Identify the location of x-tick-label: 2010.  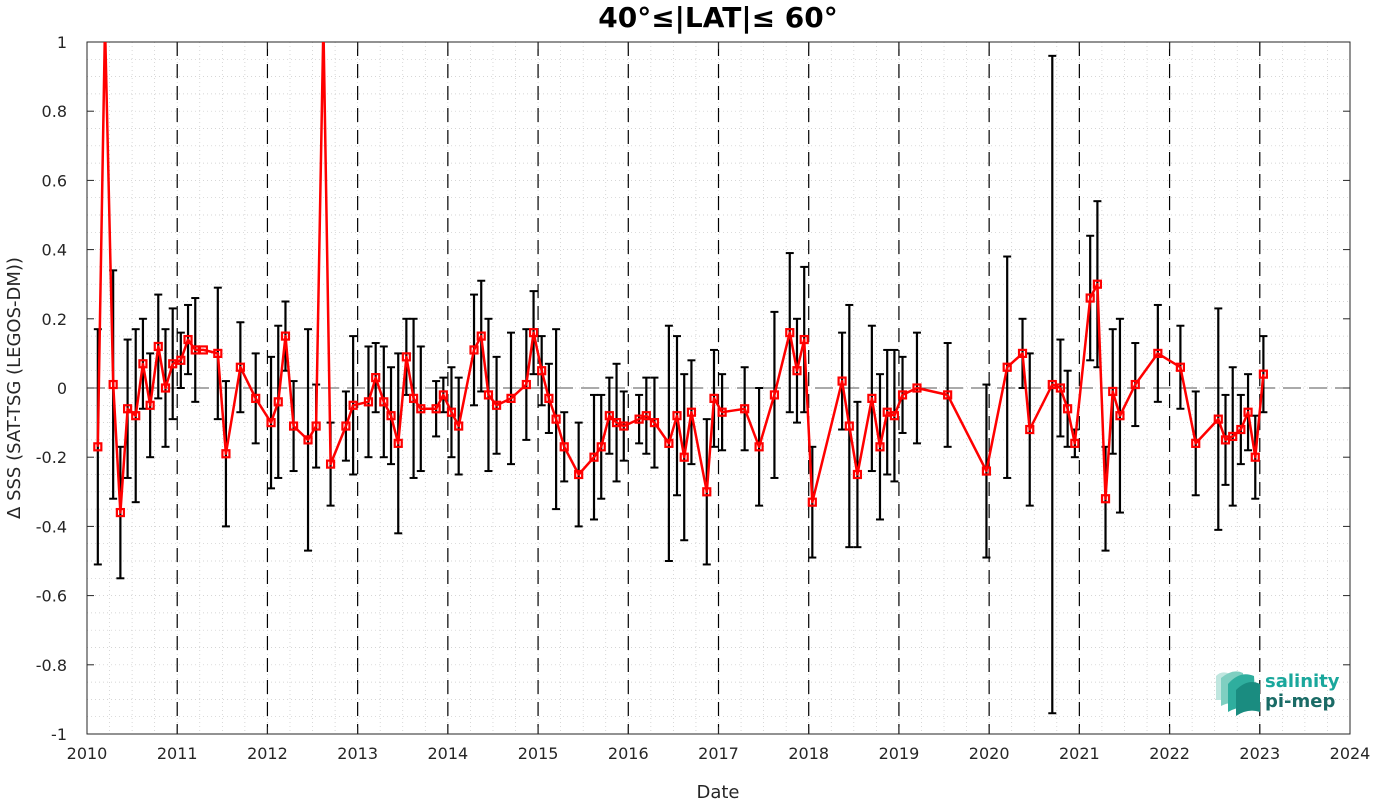
(87, 753).